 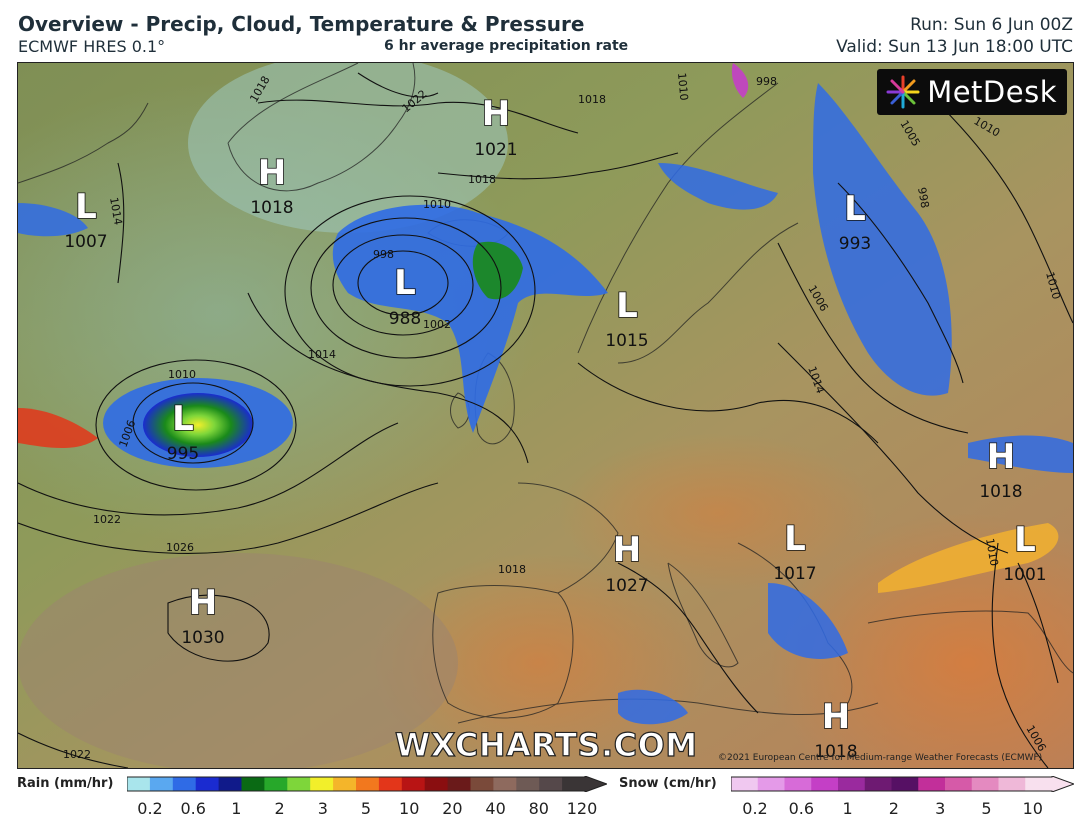 What do you see at coordinates (348, 148) in the screenshot?
I see `cool-greenland-area` at bounding box center [348, 148].